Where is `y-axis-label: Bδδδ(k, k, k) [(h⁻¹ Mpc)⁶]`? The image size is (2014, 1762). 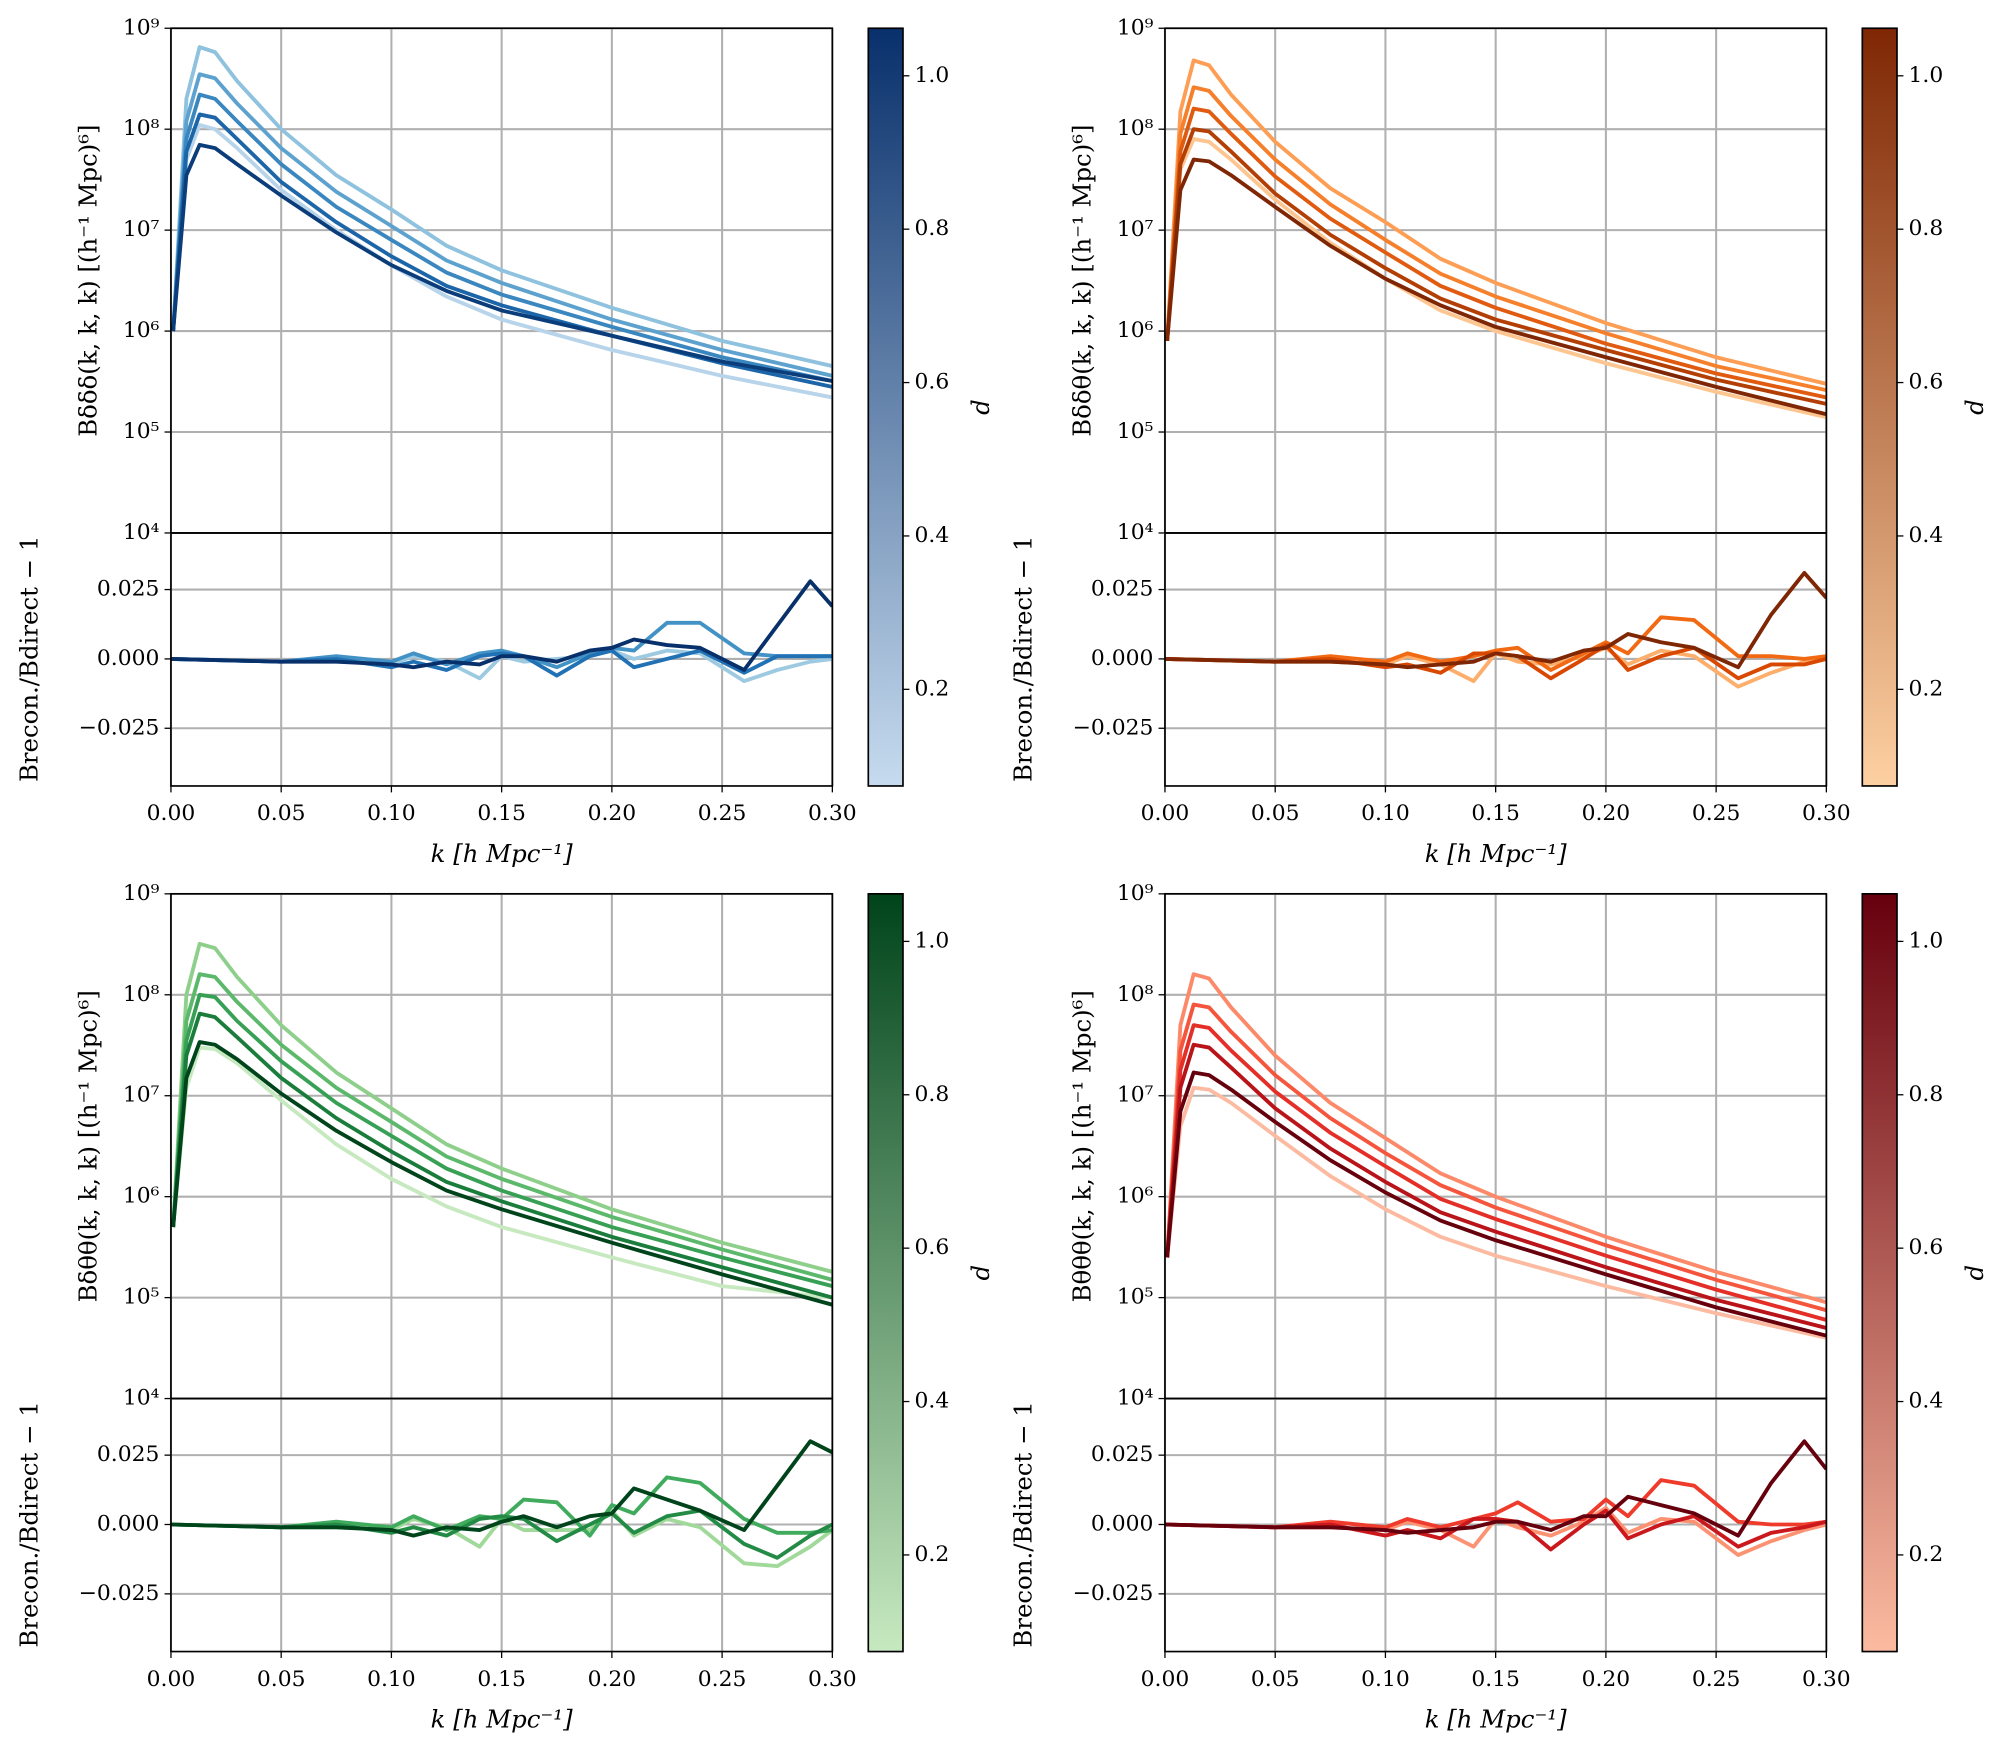
y-axis-label: Bδδδ(k, k, k) [(h⁻¹ Mpc)⁶] is located at coordinates (88, 280).